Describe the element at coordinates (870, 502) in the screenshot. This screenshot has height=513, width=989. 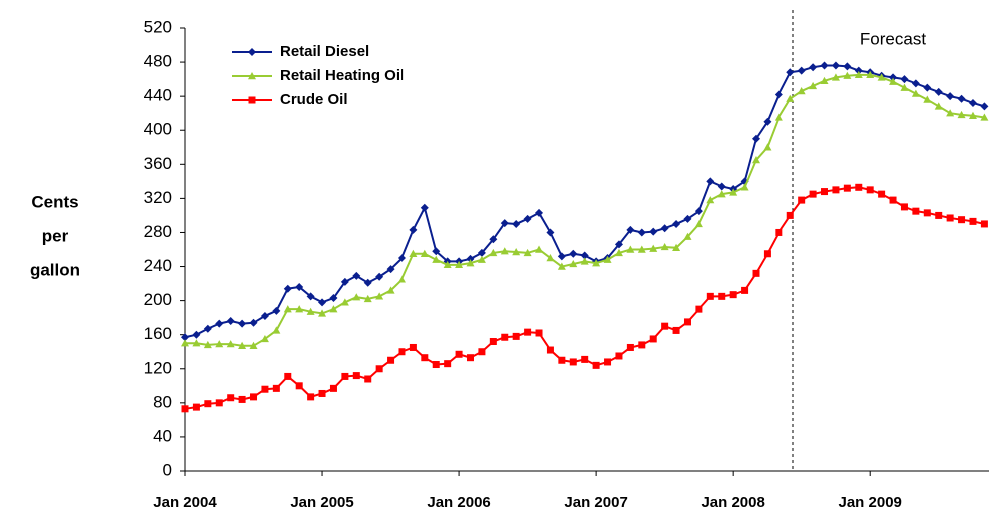
I see `x-tick-label: Jan 2009` at that location.